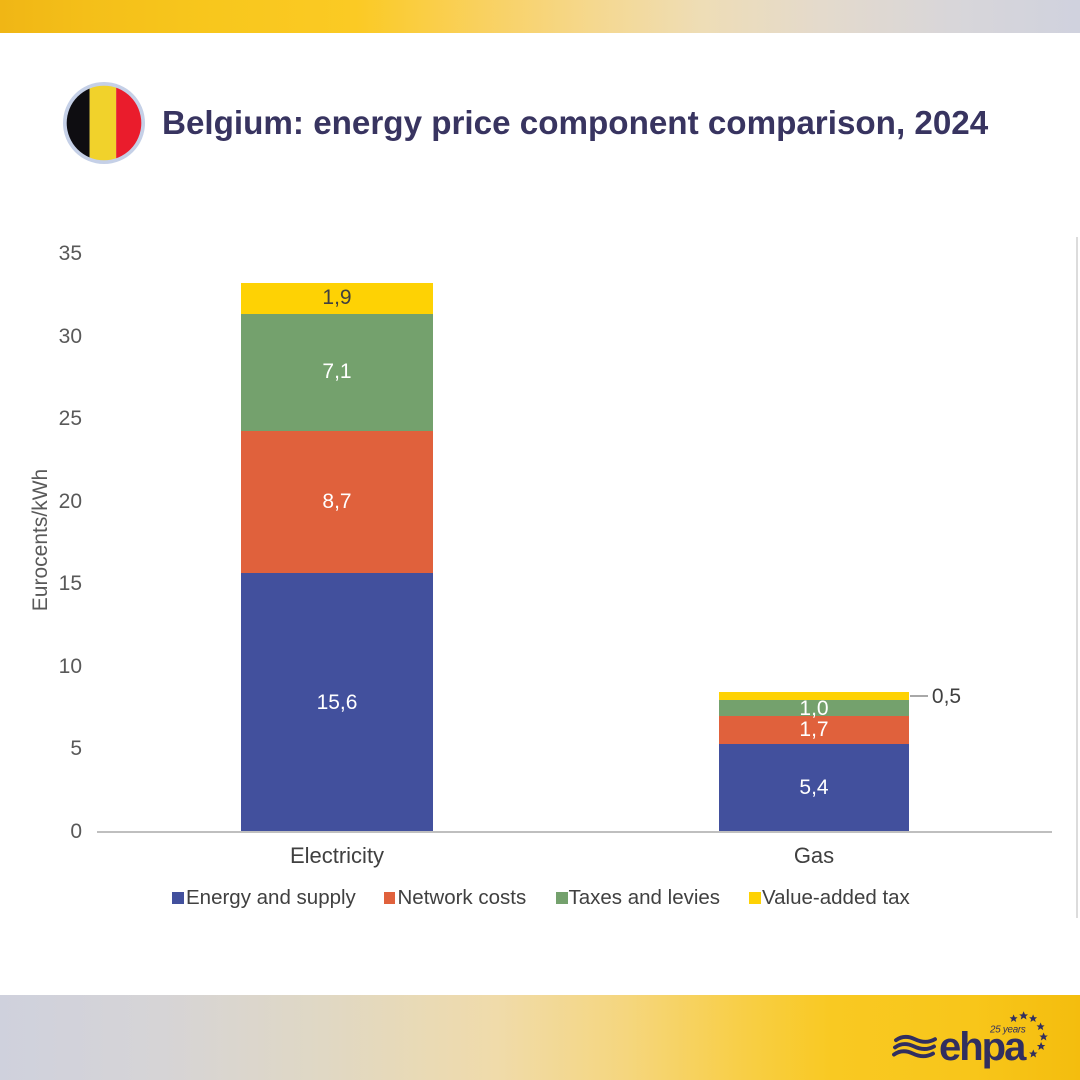 This screenshot has height=1080, width=1080. Describe the element at coordinates (1007, 1030) in the screenshot. I see `svg-text: 25 years` at that location.